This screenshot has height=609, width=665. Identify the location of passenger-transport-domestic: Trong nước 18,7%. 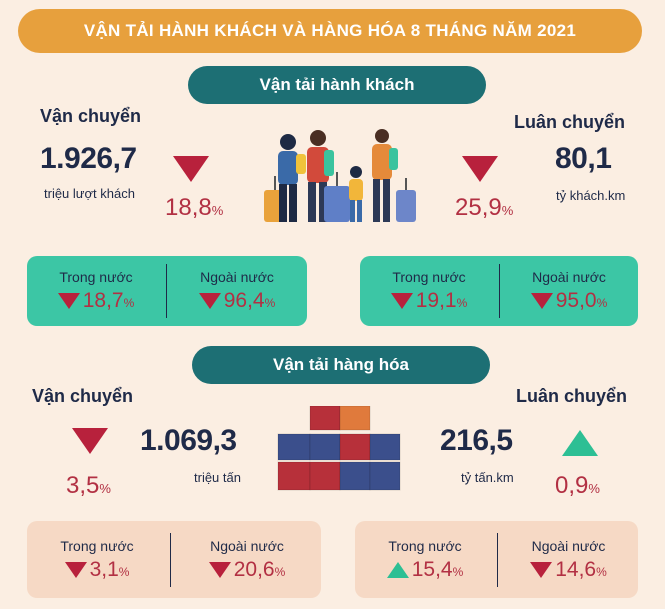
(96, 291).